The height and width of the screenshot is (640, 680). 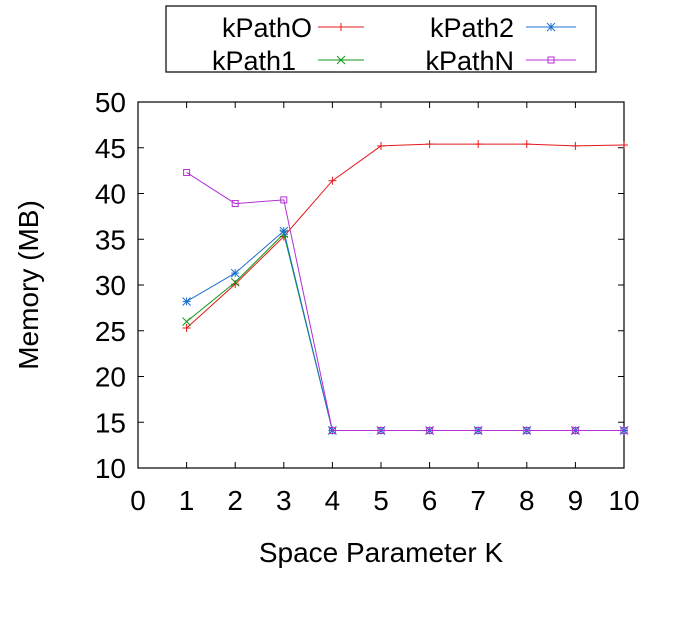 I want to click on y-tick-label: 40, so click(x=110, y=194).